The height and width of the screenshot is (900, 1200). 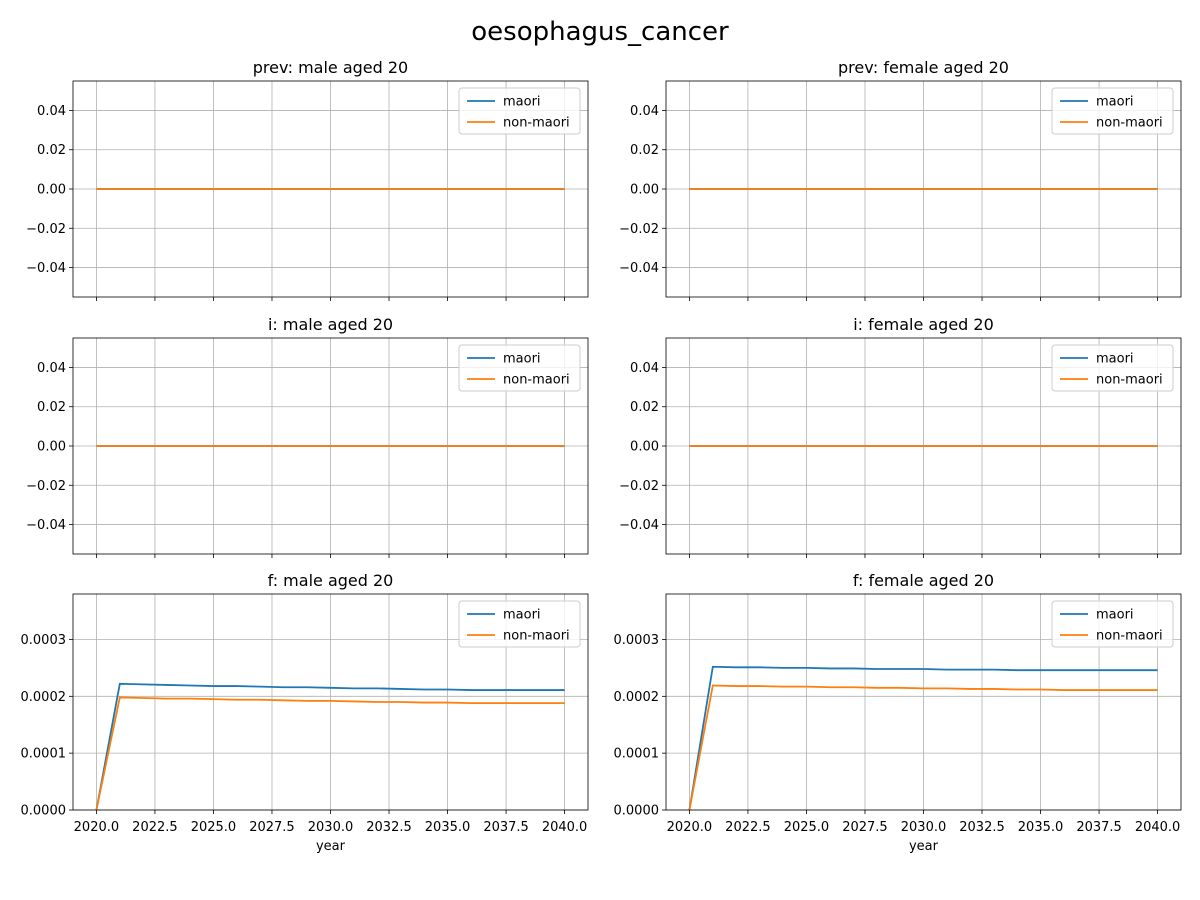 What do you see at coordinates (331, 580) in the screenshot?
I see `subplot-title: f: male aged 20` at bounding box center [331, 580].